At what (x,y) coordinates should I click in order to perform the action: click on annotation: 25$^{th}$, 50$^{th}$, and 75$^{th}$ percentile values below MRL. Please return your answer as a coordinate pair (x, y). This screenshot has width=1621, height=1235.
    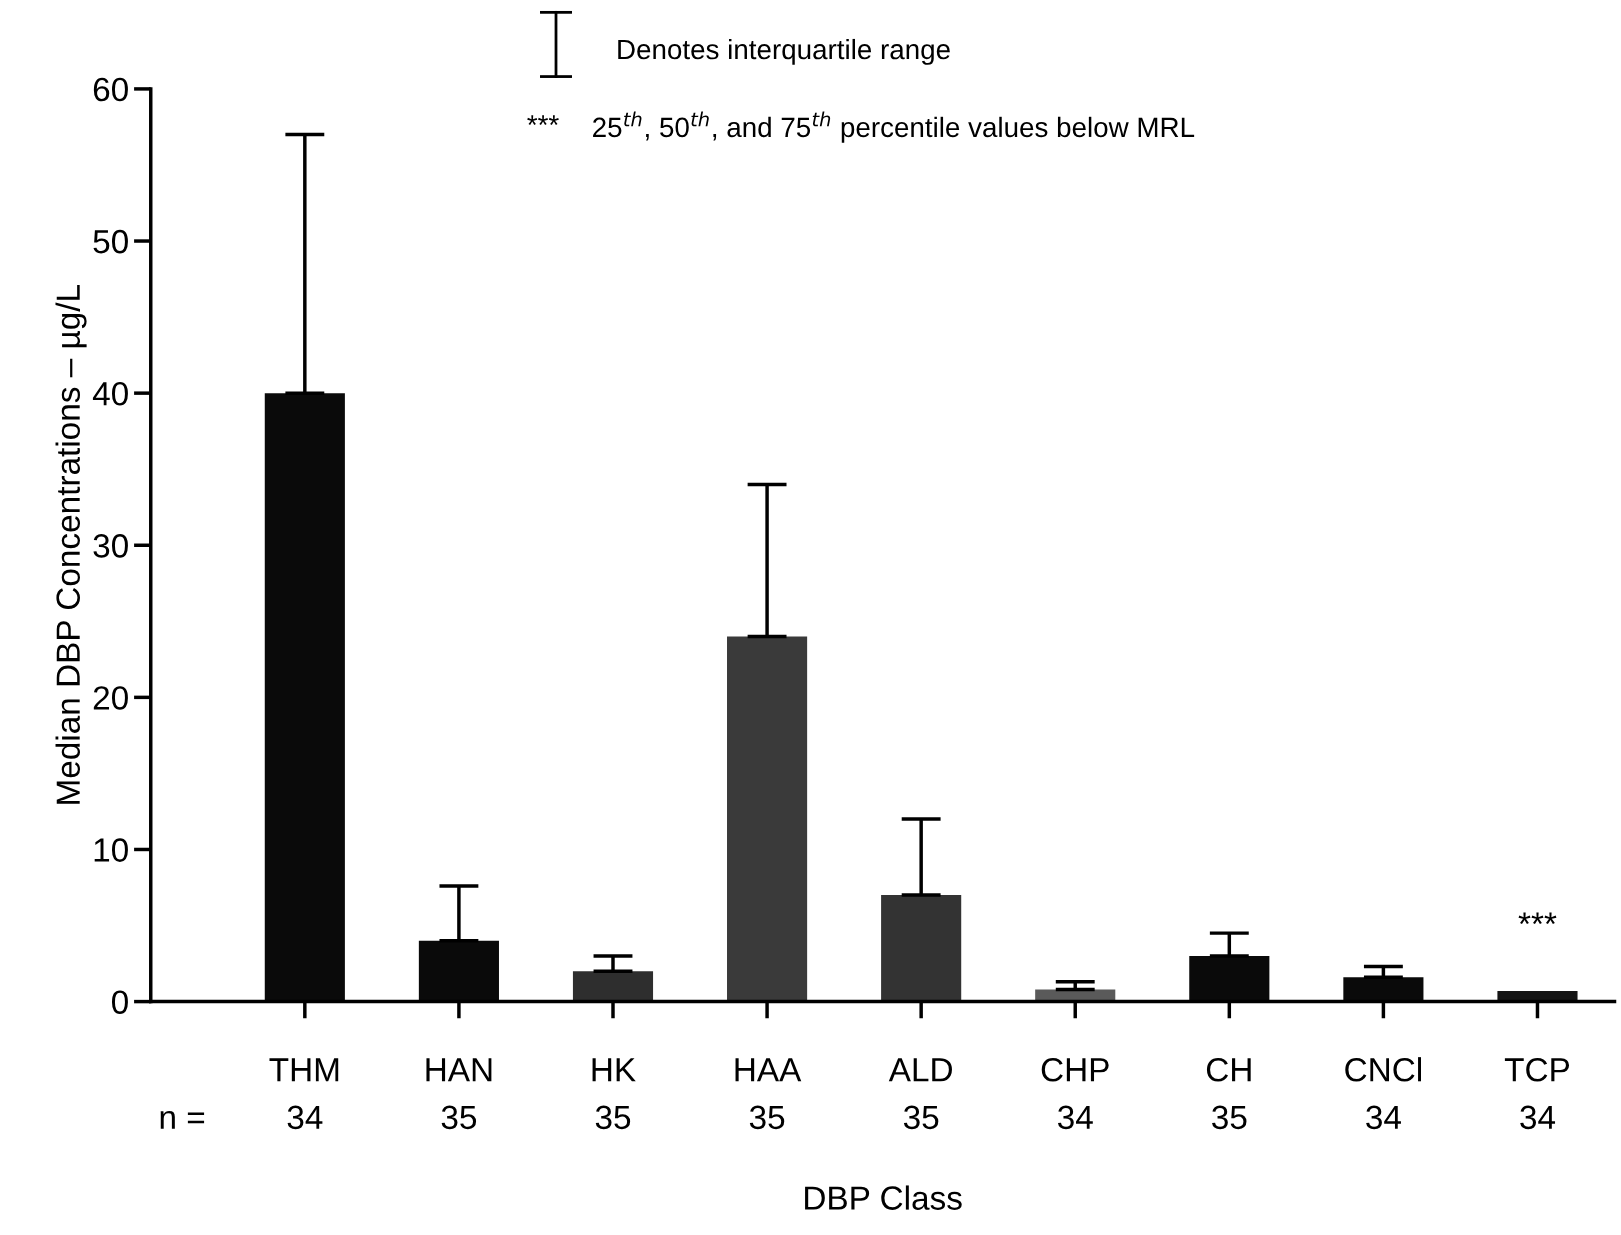
    Looking at the image, I should click on (894, 127).